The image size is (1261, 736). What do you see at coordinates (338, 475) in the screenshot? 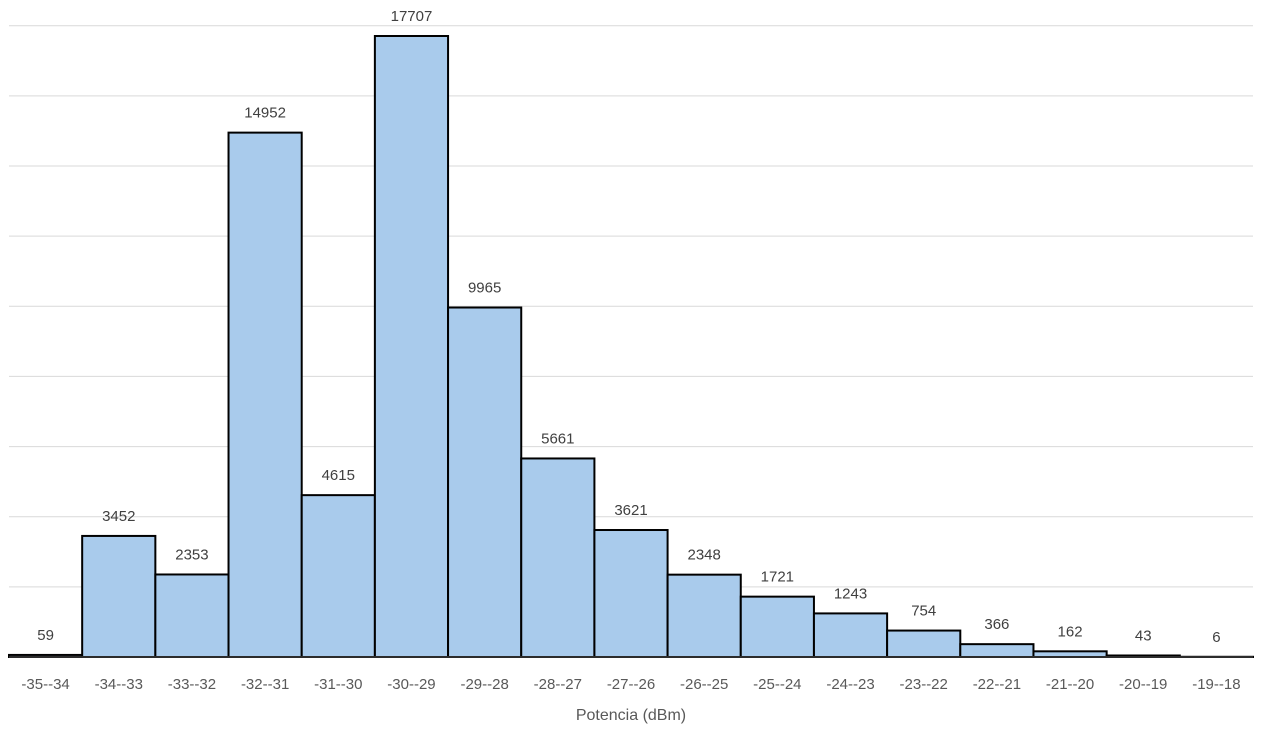
I see `data-label: 4615` at bounding box center [338, 475].